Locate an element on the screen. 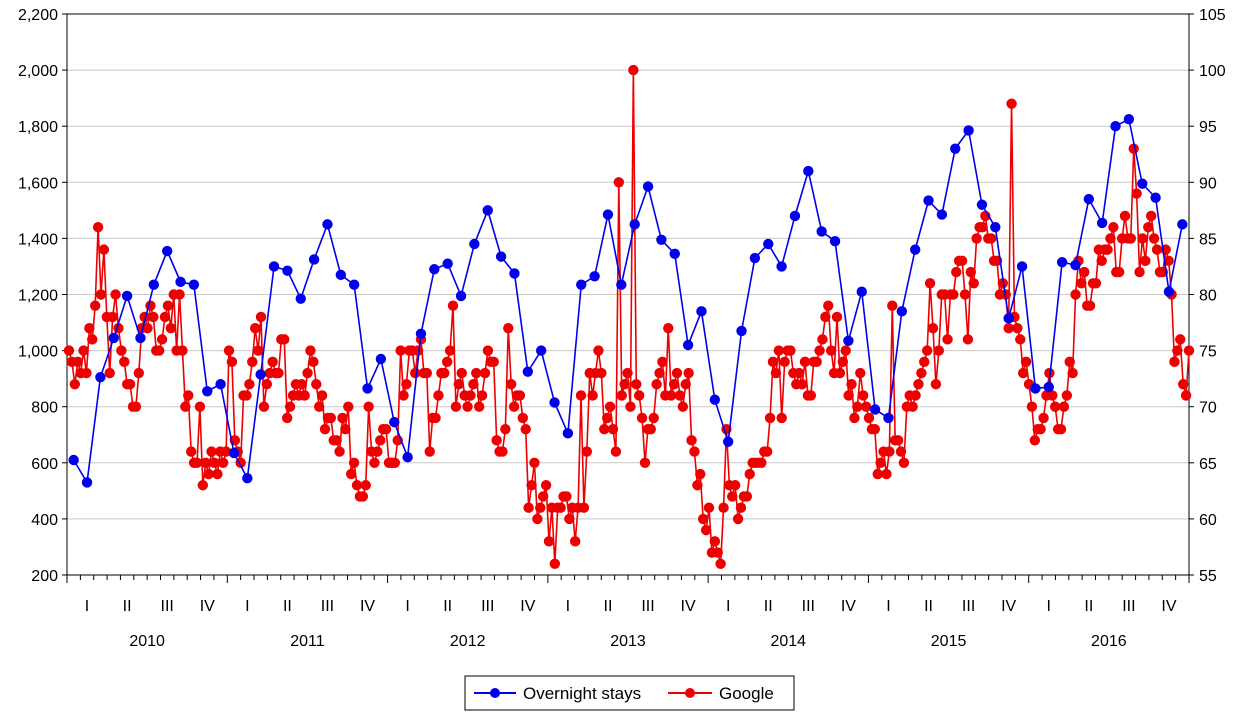 Image resolution: width=1246 pixels, height=718 pixels. year-label: 2016 is located at coordinates (1109, 641).